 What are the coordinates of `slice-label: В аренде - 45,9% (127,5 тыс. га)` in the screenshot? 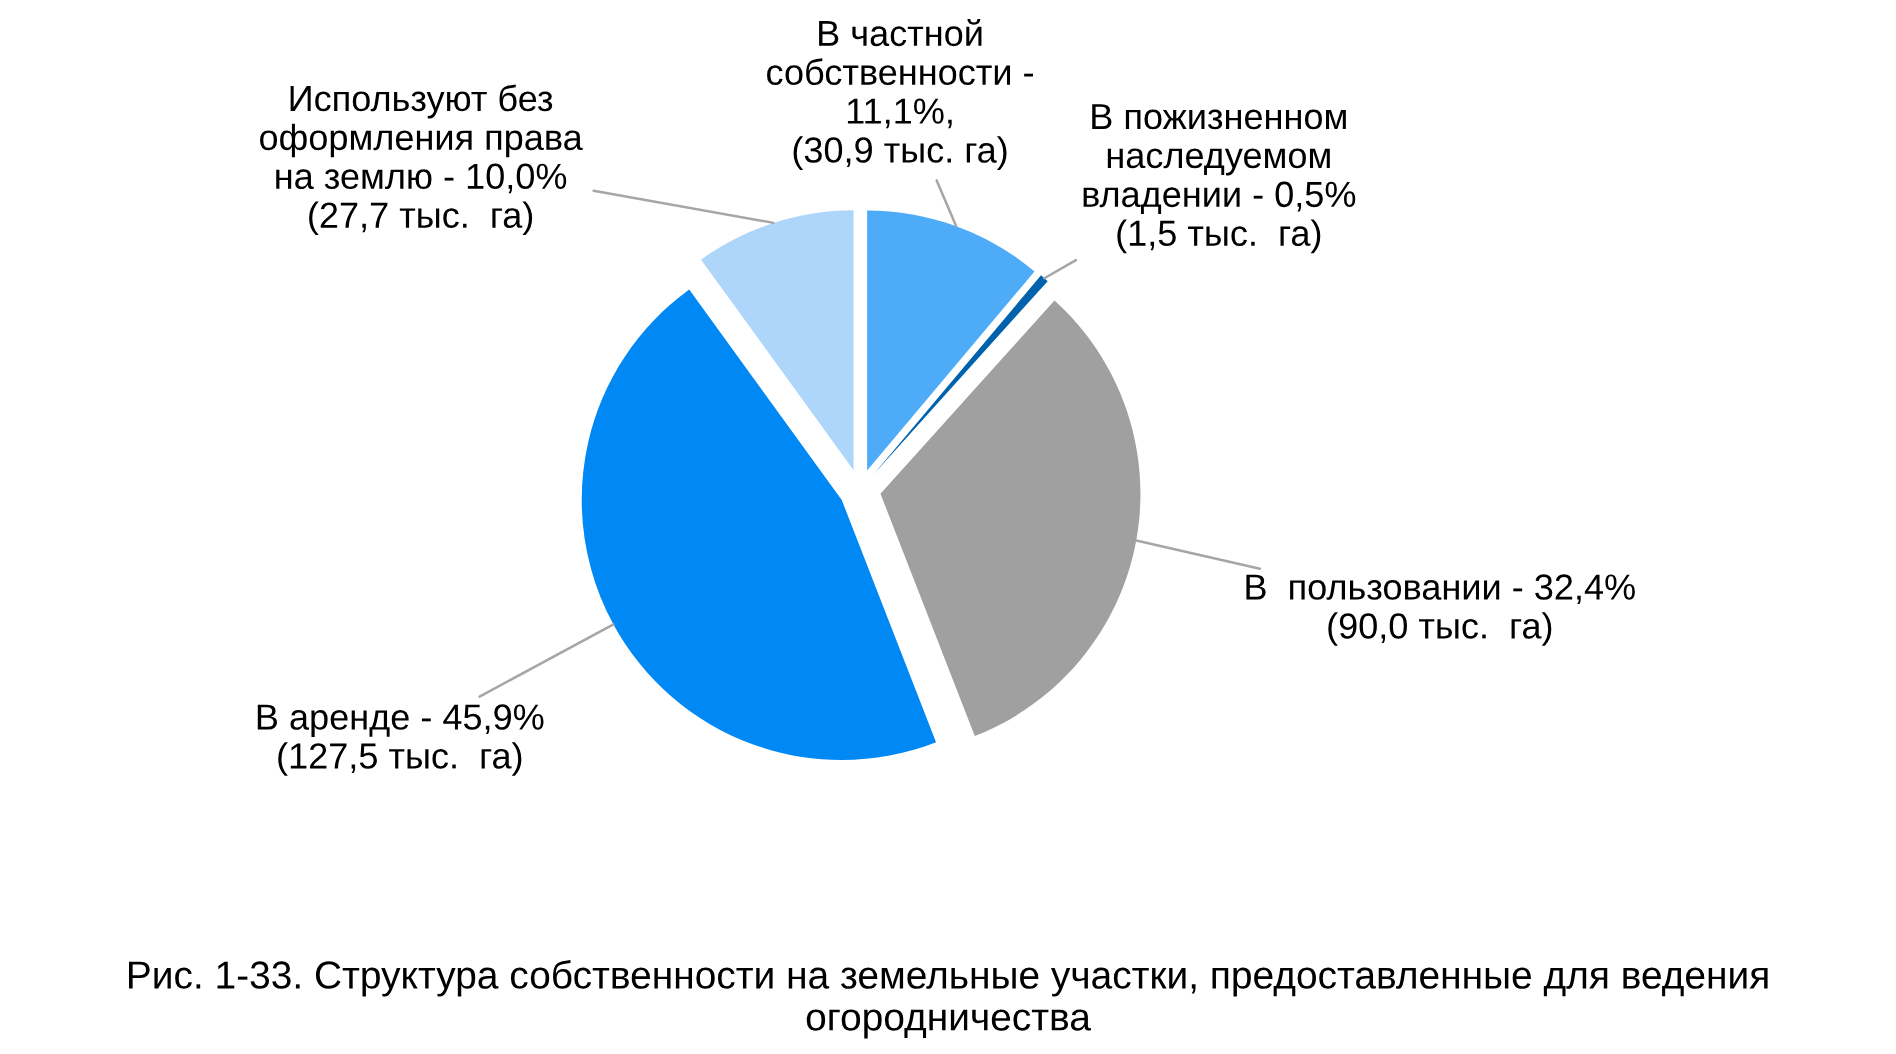 It's located at (400, 740).